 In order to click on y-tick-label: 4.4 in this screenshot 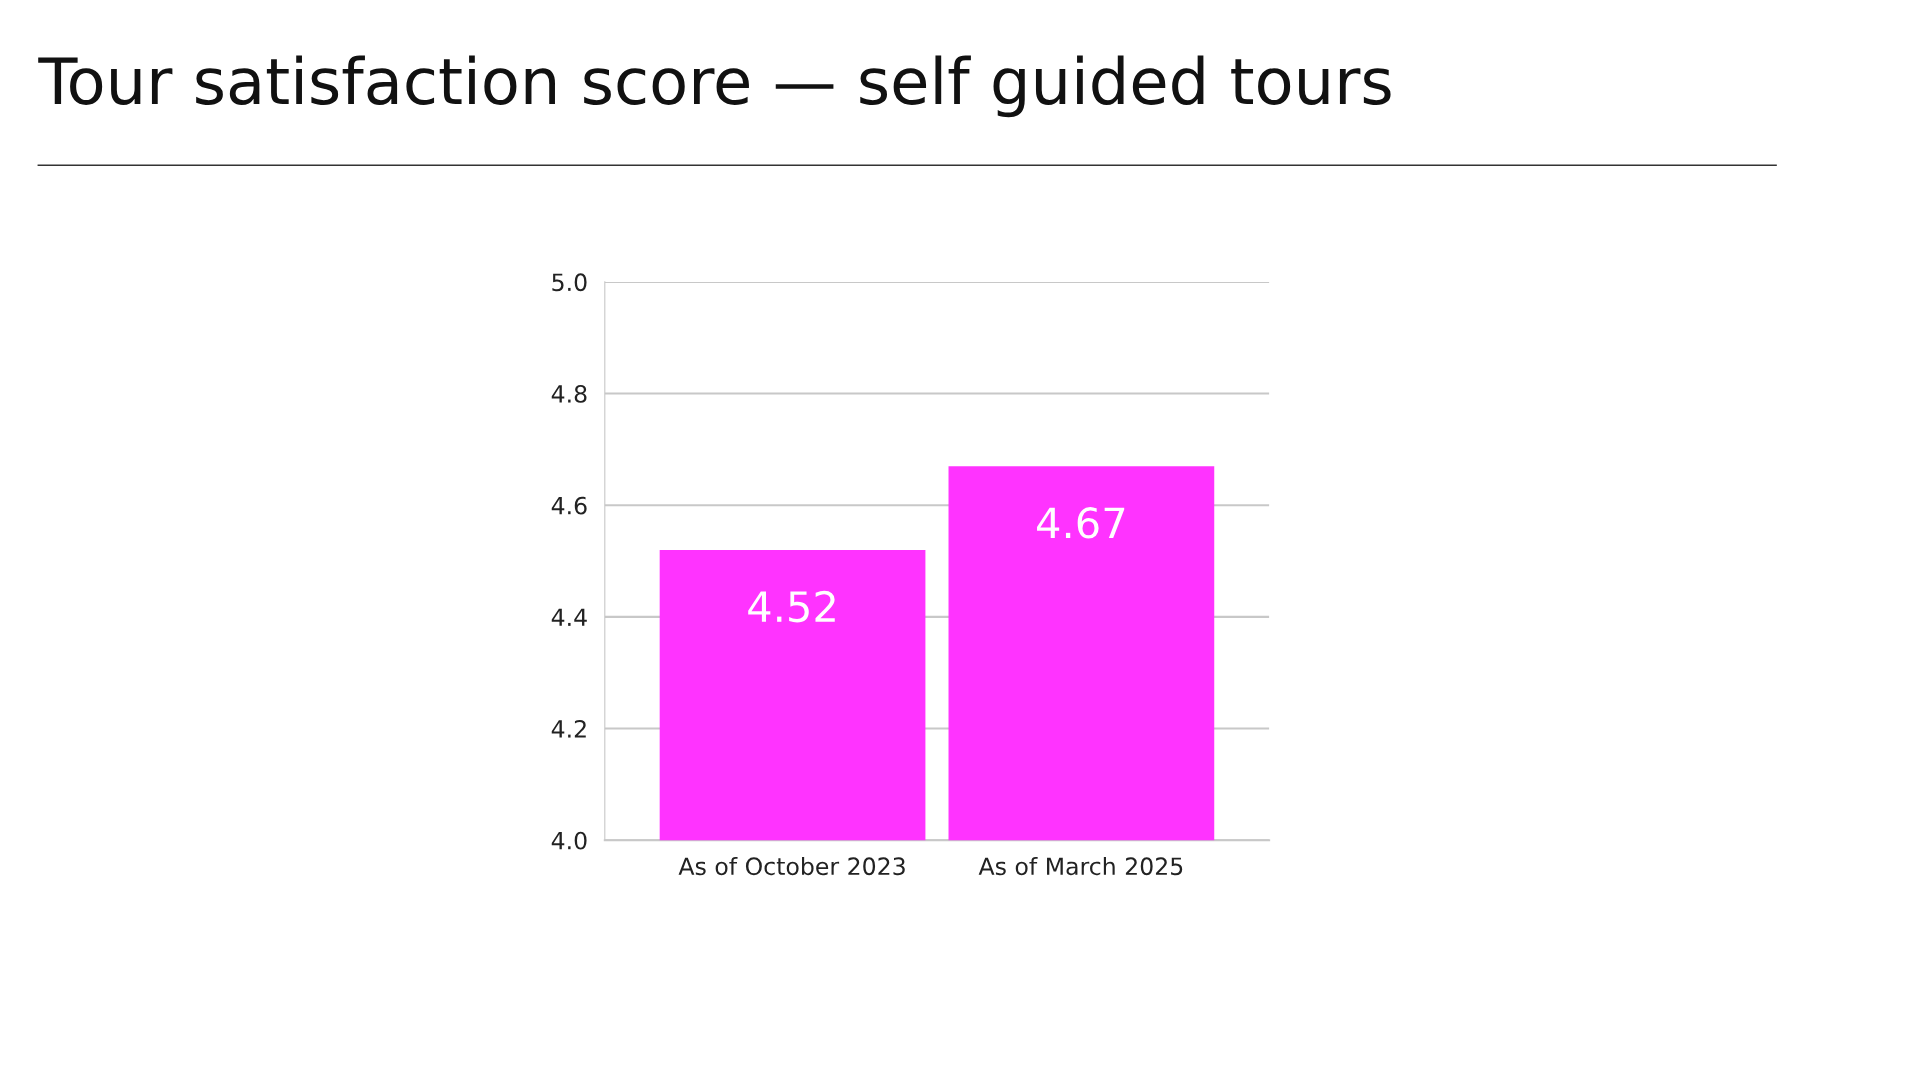, I will do `click(569, 617)`.